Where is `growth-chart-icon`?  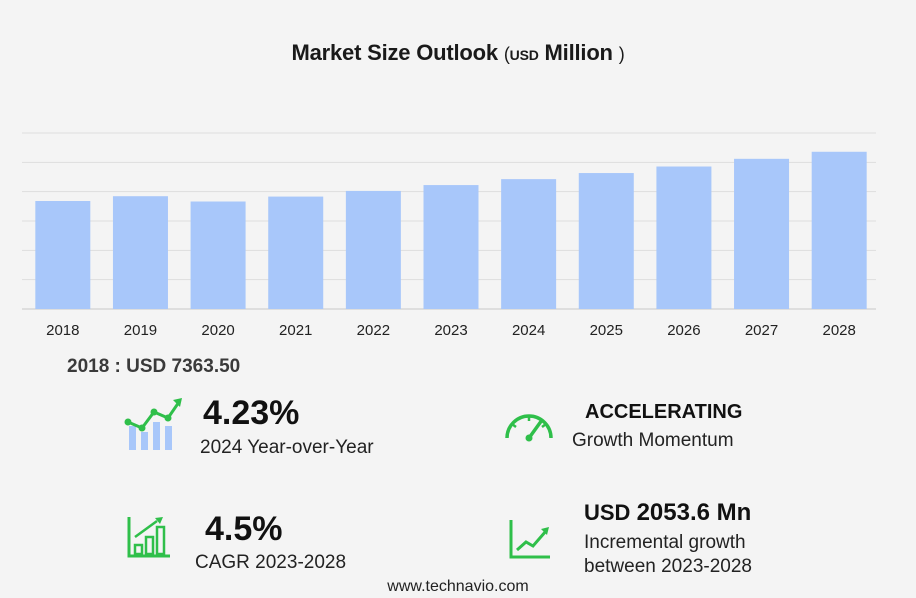 growth-chart-icon is located at coordinates (153, 424).